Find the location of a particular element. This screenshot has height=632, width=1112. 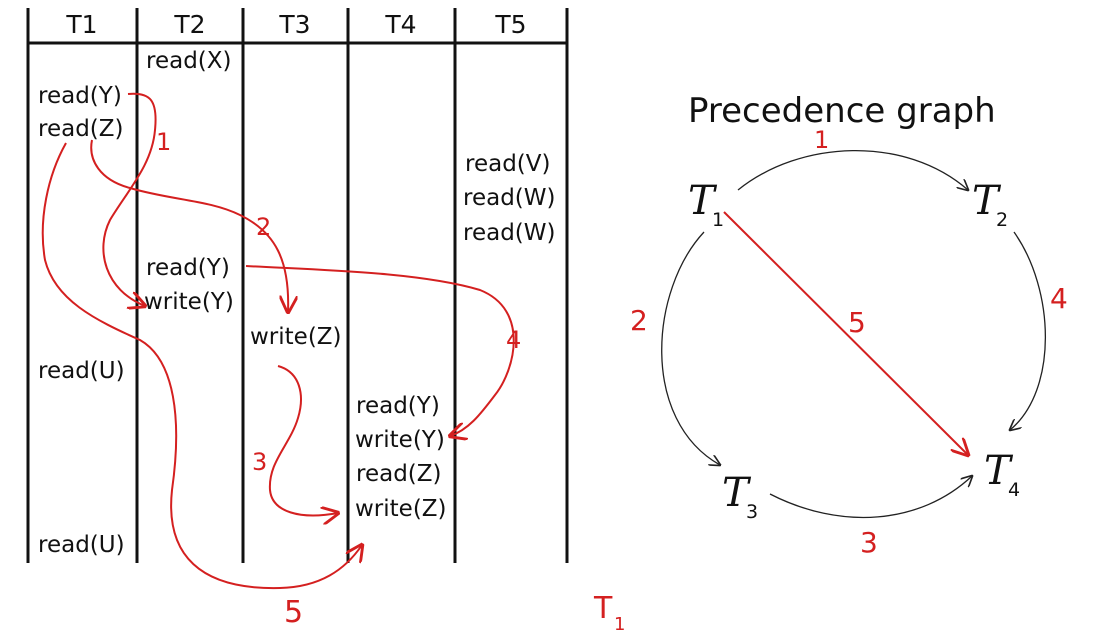

conflict-label-2: 2 is located at coordinates (263, 227).